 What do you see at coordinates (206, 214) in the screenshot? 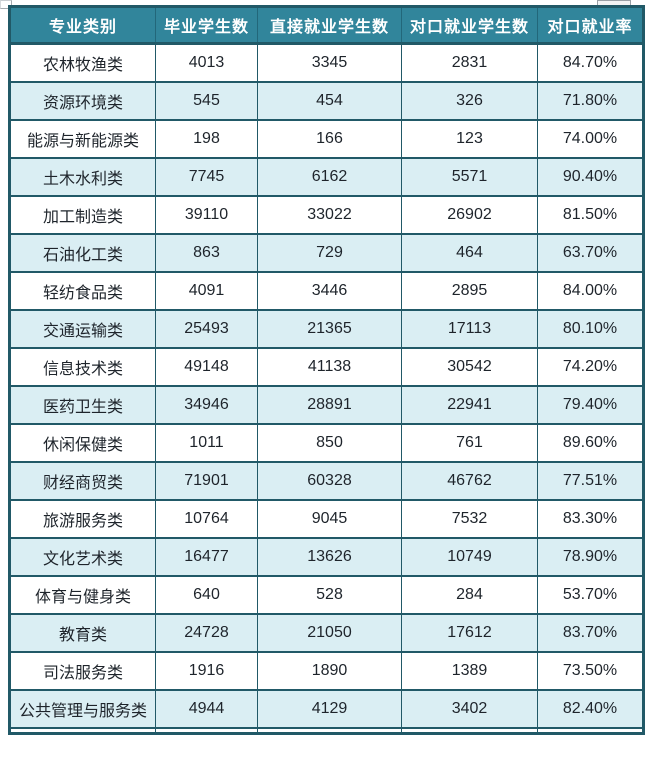
I see `value-cell: 39110` at bounding box center [206, 214].